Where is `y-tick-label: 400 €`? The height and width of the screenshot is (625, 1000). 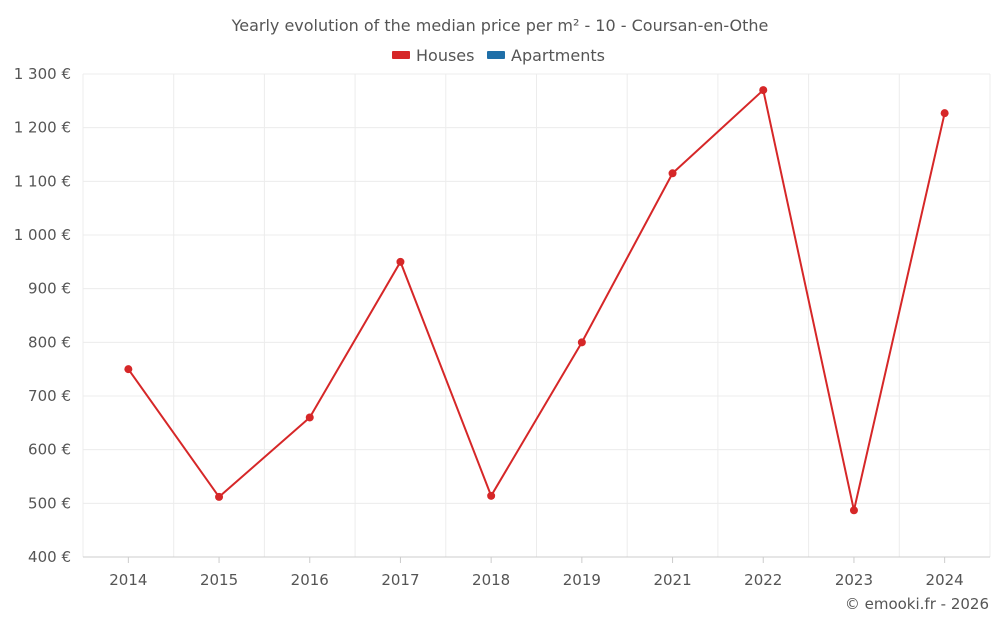 y-tick-label: 400 € is located at coordinates (49, 557).